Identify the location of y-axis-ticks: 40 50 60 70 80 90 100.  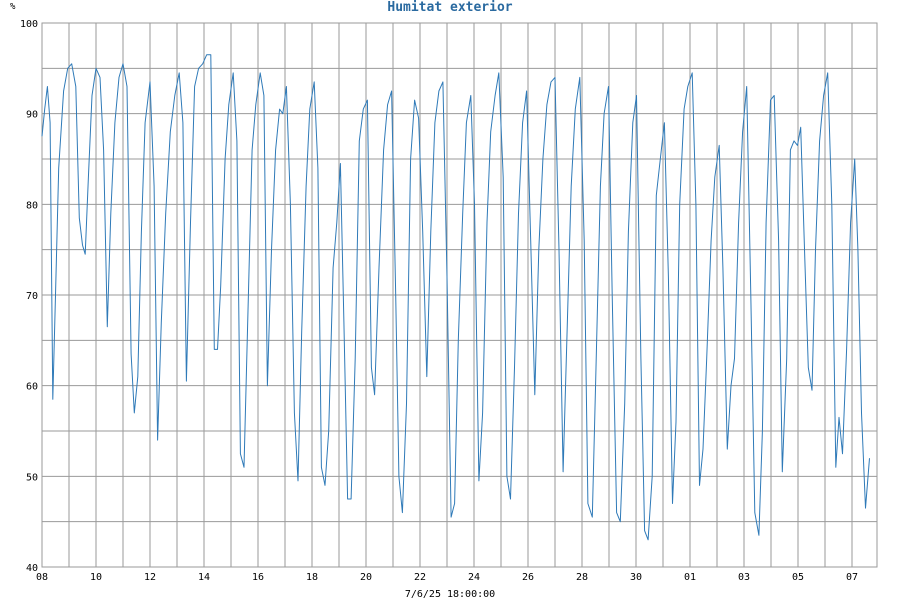
(29, 296).